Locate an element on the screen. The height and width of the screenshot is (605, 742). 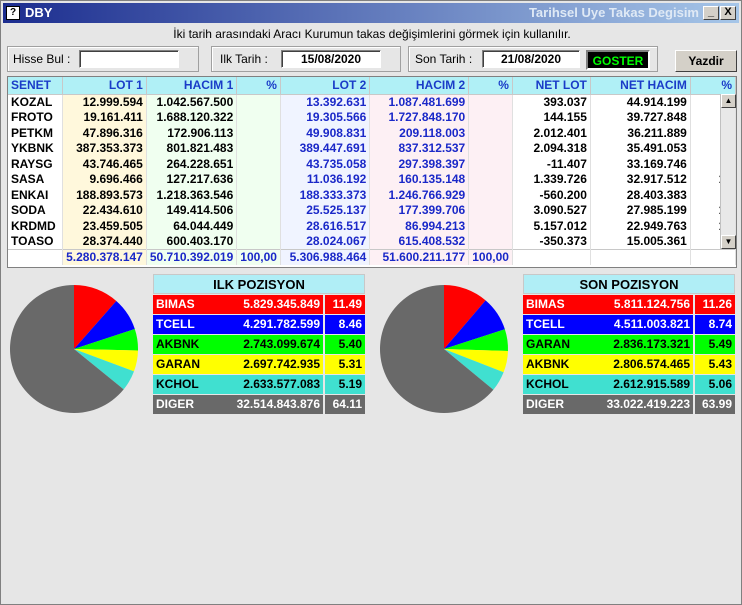
pie-slice-tcell is located at coordinates (104, 324).